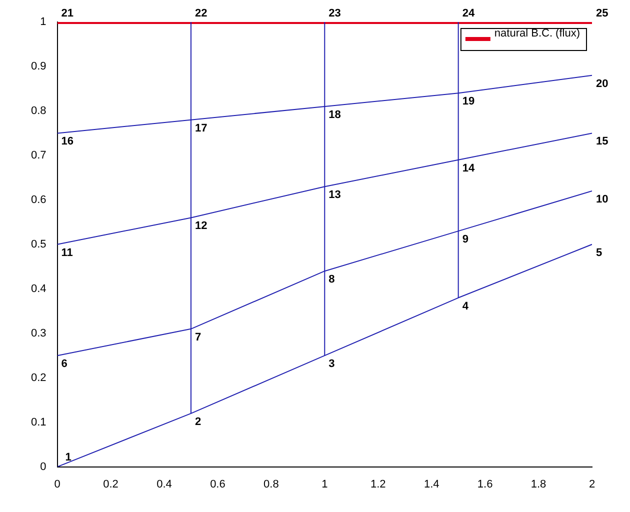  Describe the element at coordinates (599, 252) in the screenshot. I see `annotation: 5` at that location.